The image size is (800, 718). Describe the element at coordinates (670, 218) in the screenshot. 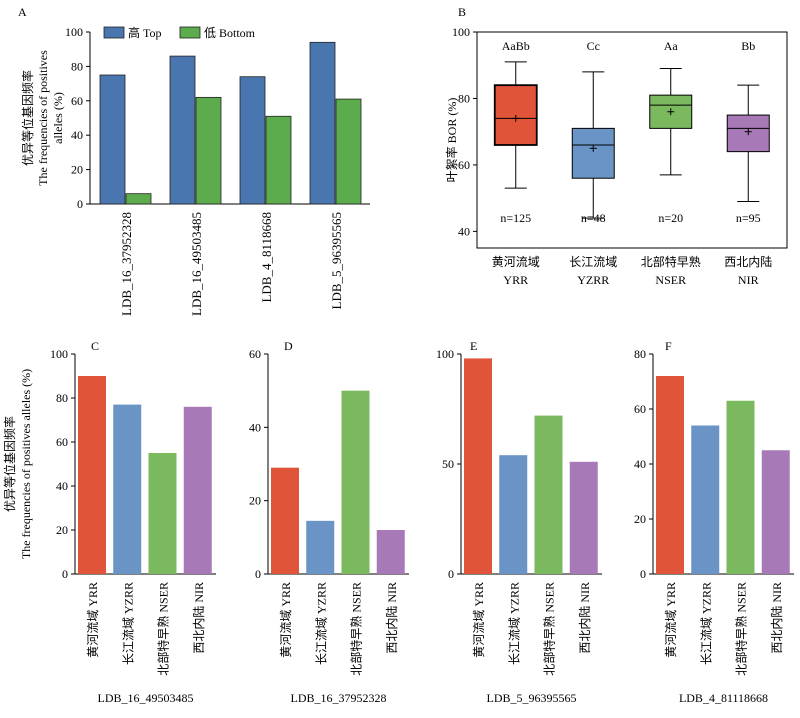

I see `panel-b-sample-size: n=20` at that location.